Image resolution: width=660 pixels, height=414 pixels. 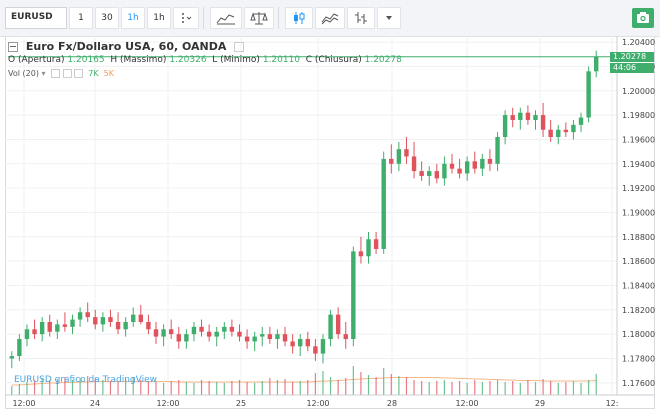 I want to click on volume-settings-icon, so click(x=67, y=73).